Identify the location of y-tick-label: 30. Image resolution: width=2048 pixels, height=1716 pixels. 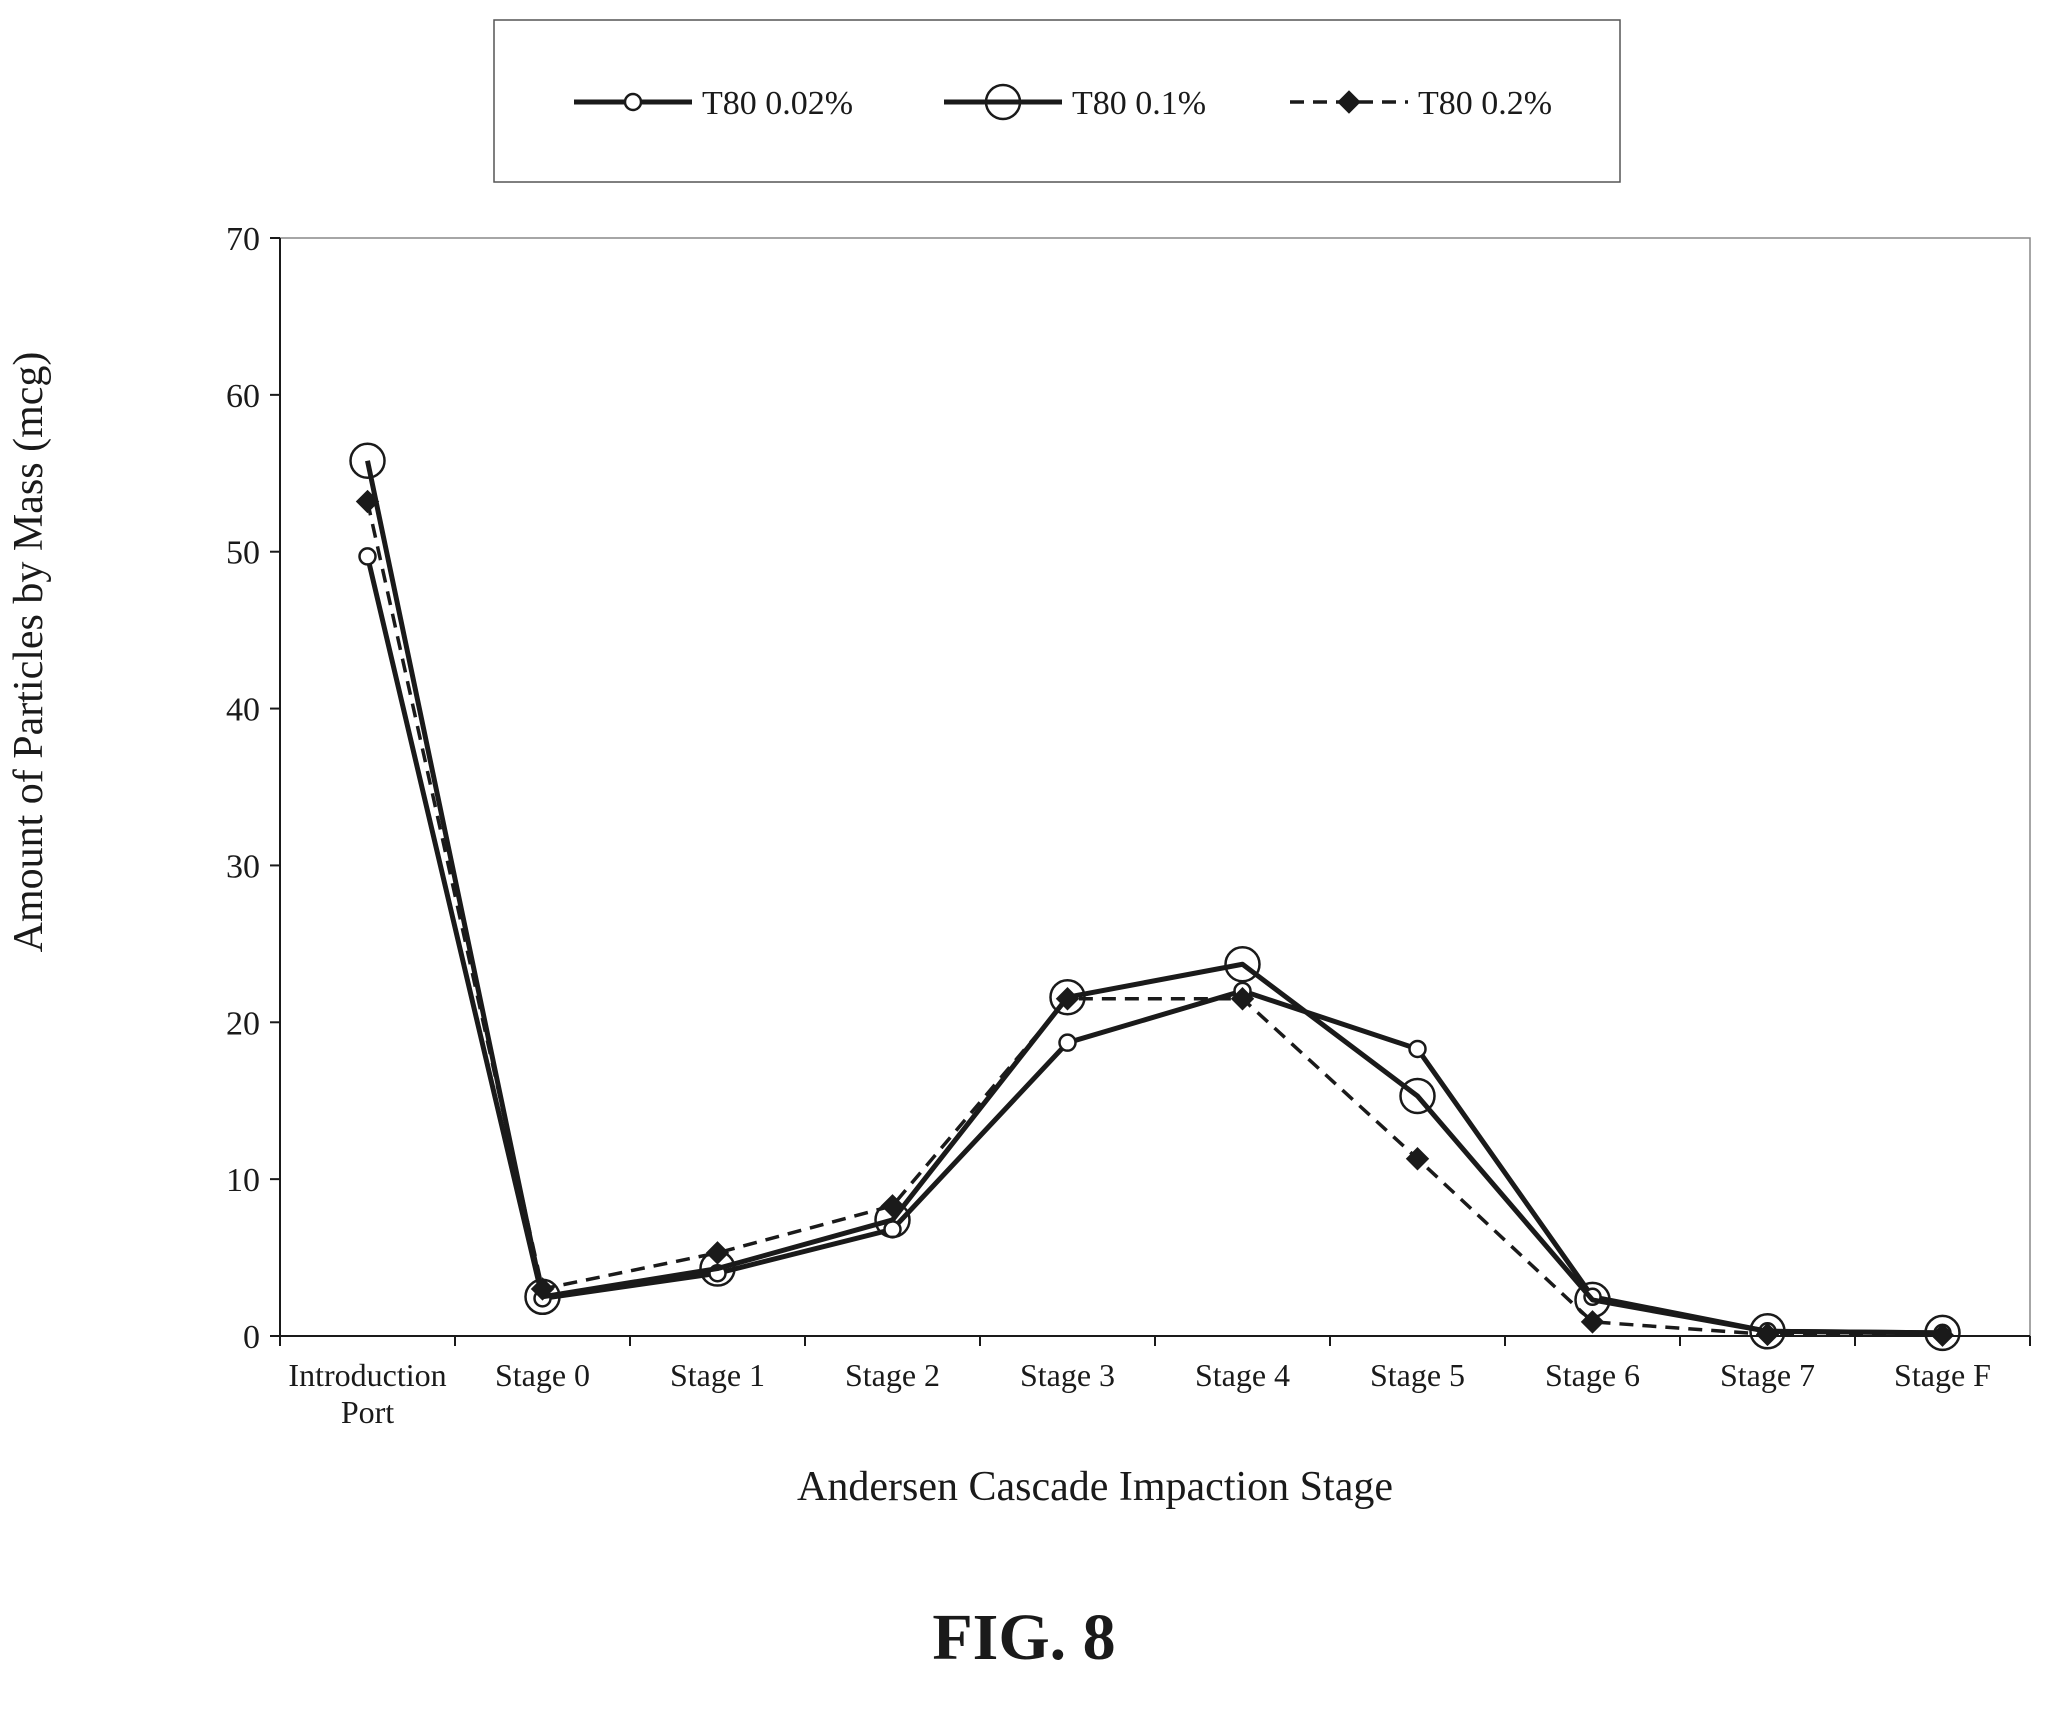
(243, 866).